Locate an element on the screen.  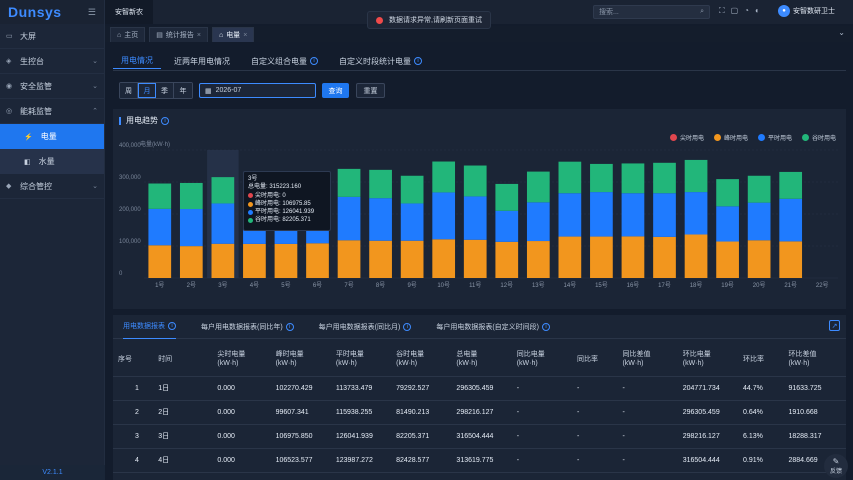
brand-logo: Dunsys is located at coordinates (35, 12).